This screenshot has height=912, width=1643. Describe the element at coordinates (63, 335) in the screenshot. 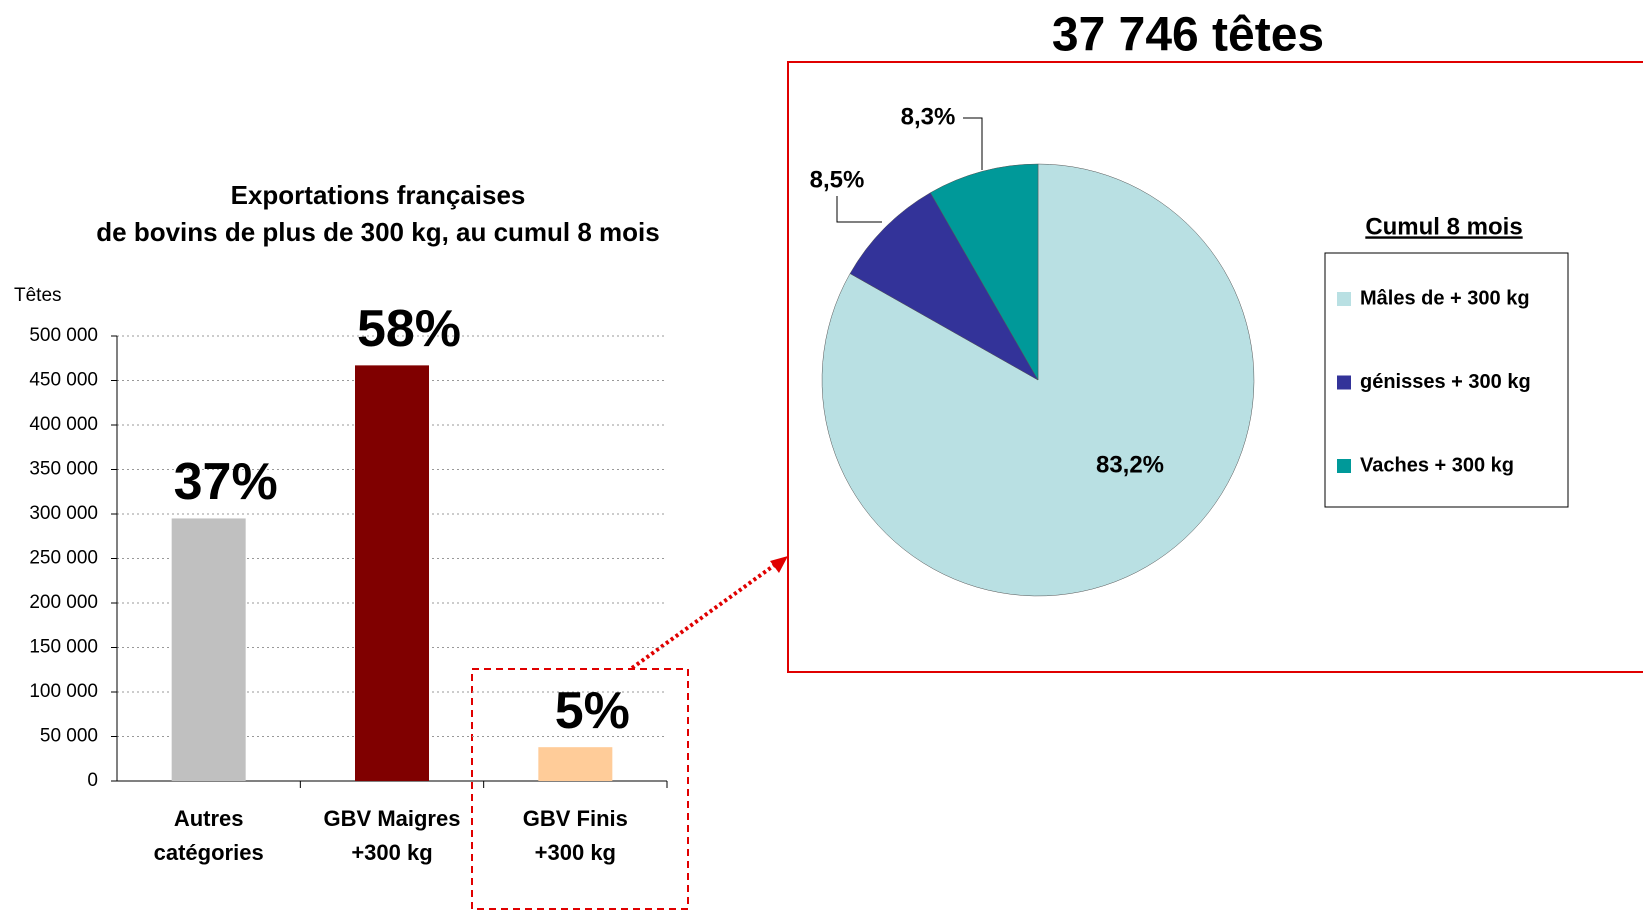

I see `y-tick-label: 500 000` at that location.